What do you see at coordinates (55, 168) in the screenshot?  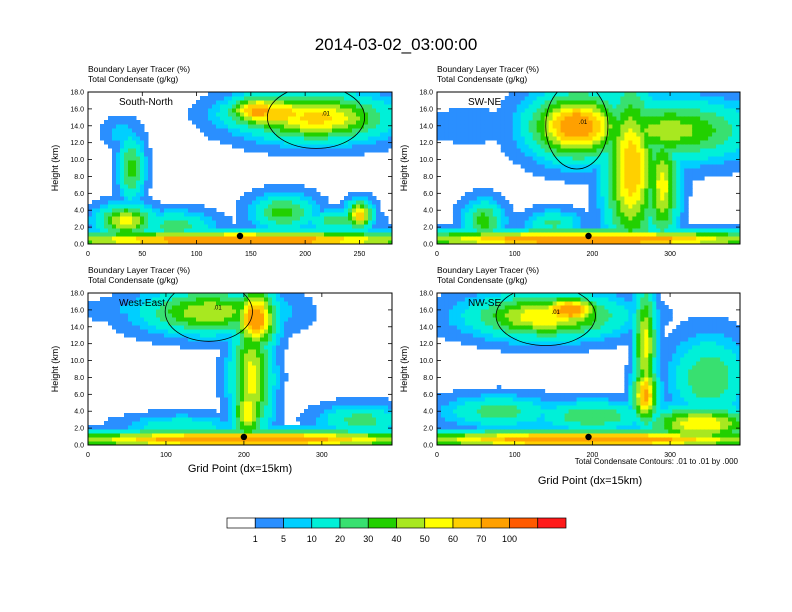 I see `y-axis-label: Height (km)` at bounding box center [55, 168].